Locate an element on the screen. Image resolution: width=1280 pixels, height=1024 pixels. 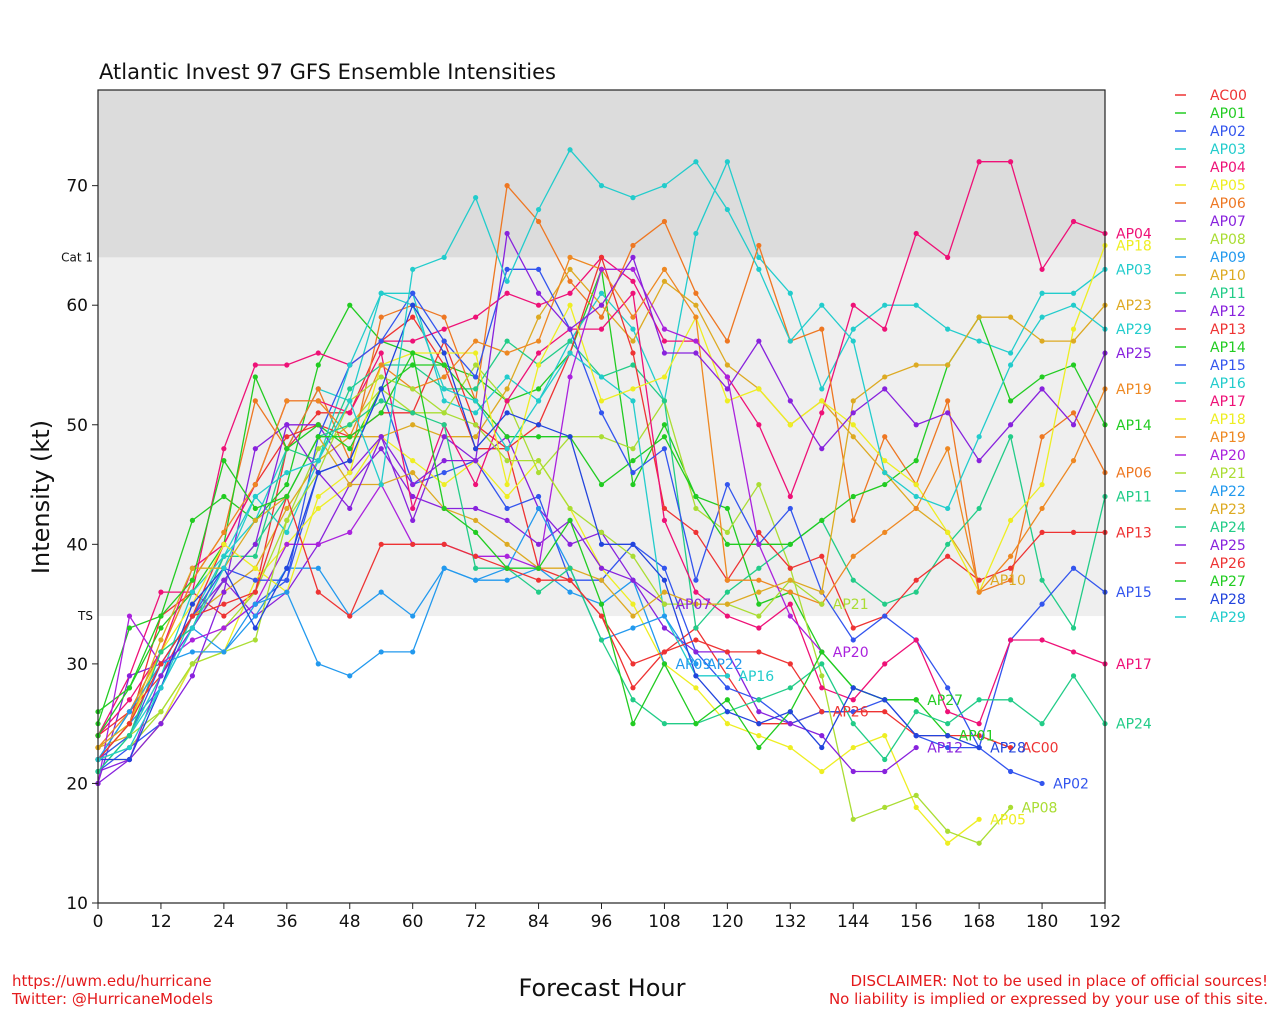
end-label-ap22: AP22 is located at coordinates (725, 665).